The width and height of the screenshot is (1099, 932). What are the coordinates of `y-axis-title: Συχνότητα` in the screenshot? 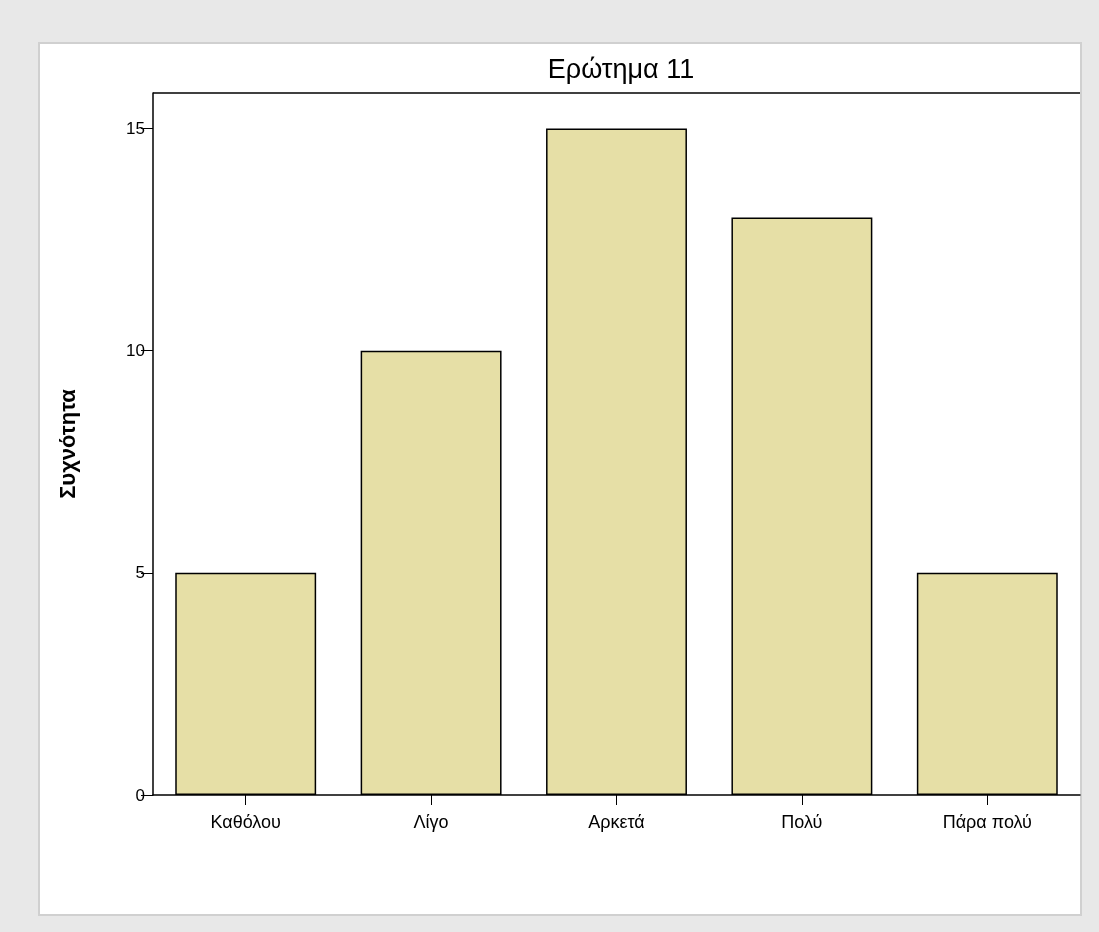 It's located at (67, 443).